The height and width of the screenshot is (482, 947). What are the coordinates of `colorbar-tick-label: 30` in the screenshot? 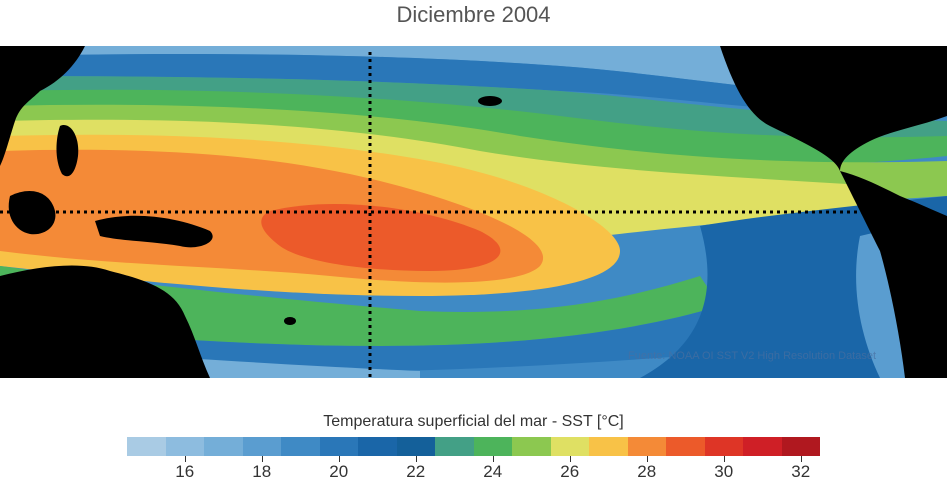 It's located at (724, 472).